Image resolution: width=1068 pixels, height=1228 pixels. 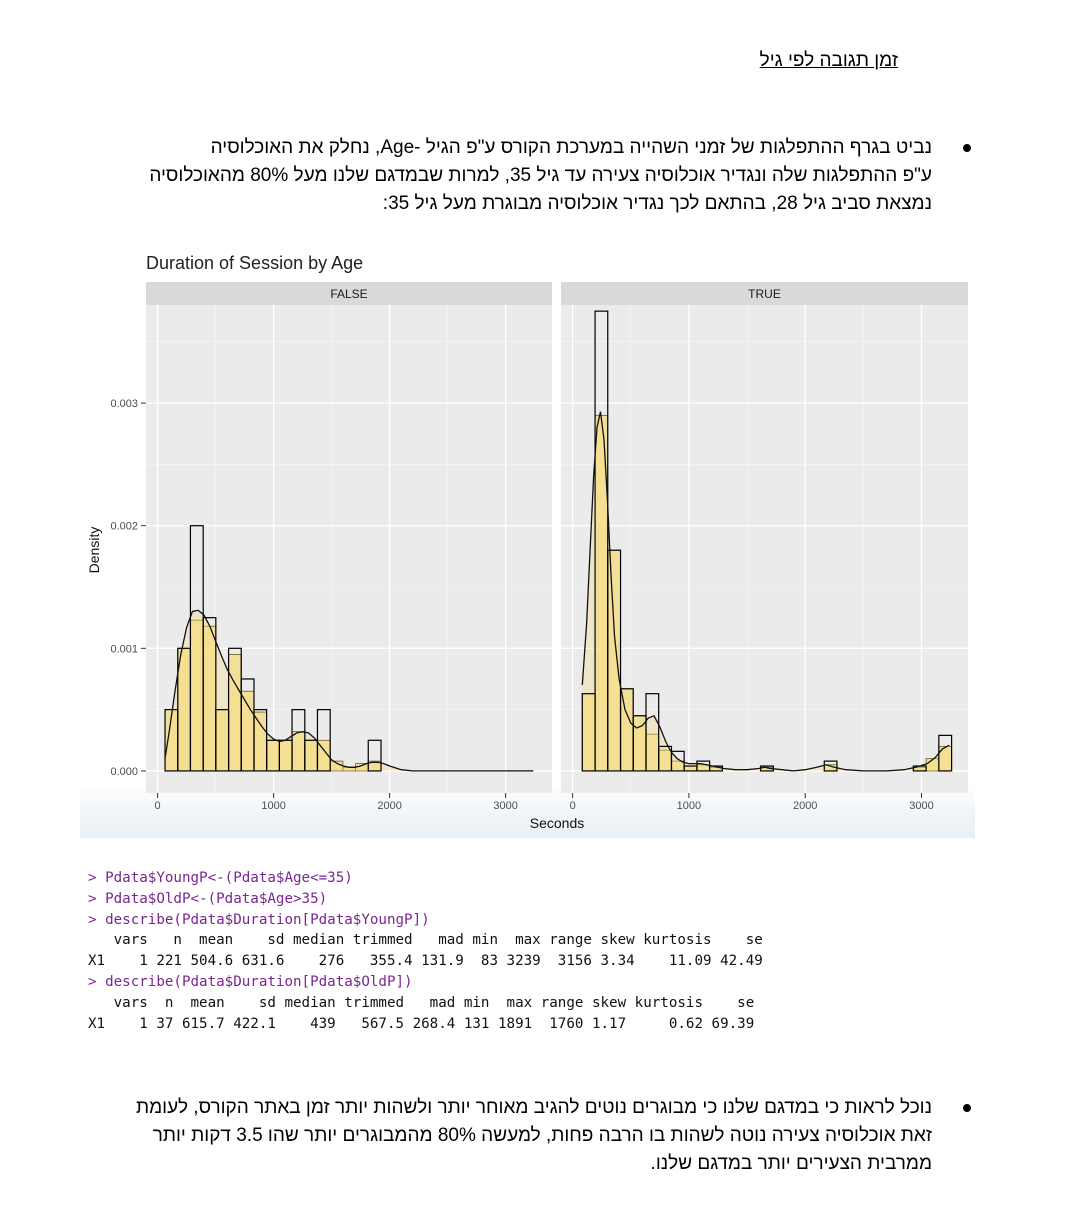 I want to click on y-axis-label: Density, so click(x=94, y=550).